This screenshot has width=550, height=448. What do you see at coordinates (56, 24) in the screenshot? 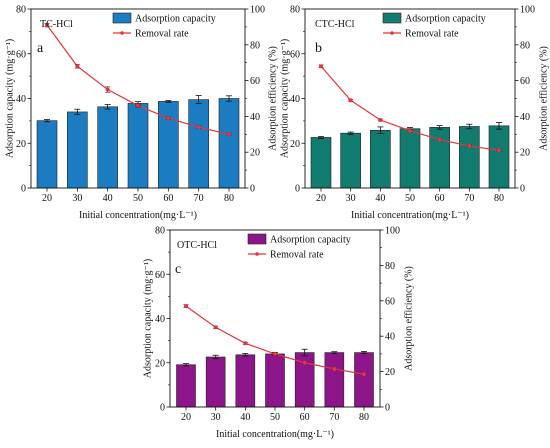
I see `panel-title: TC-HCl` at bounding box center [56, 24].